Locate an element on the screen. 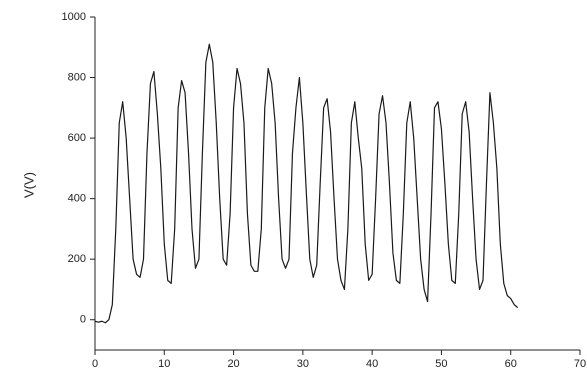 This screenshot has height=372, width=587. y-tick-label: 600 is located at coordinates (77, 138).